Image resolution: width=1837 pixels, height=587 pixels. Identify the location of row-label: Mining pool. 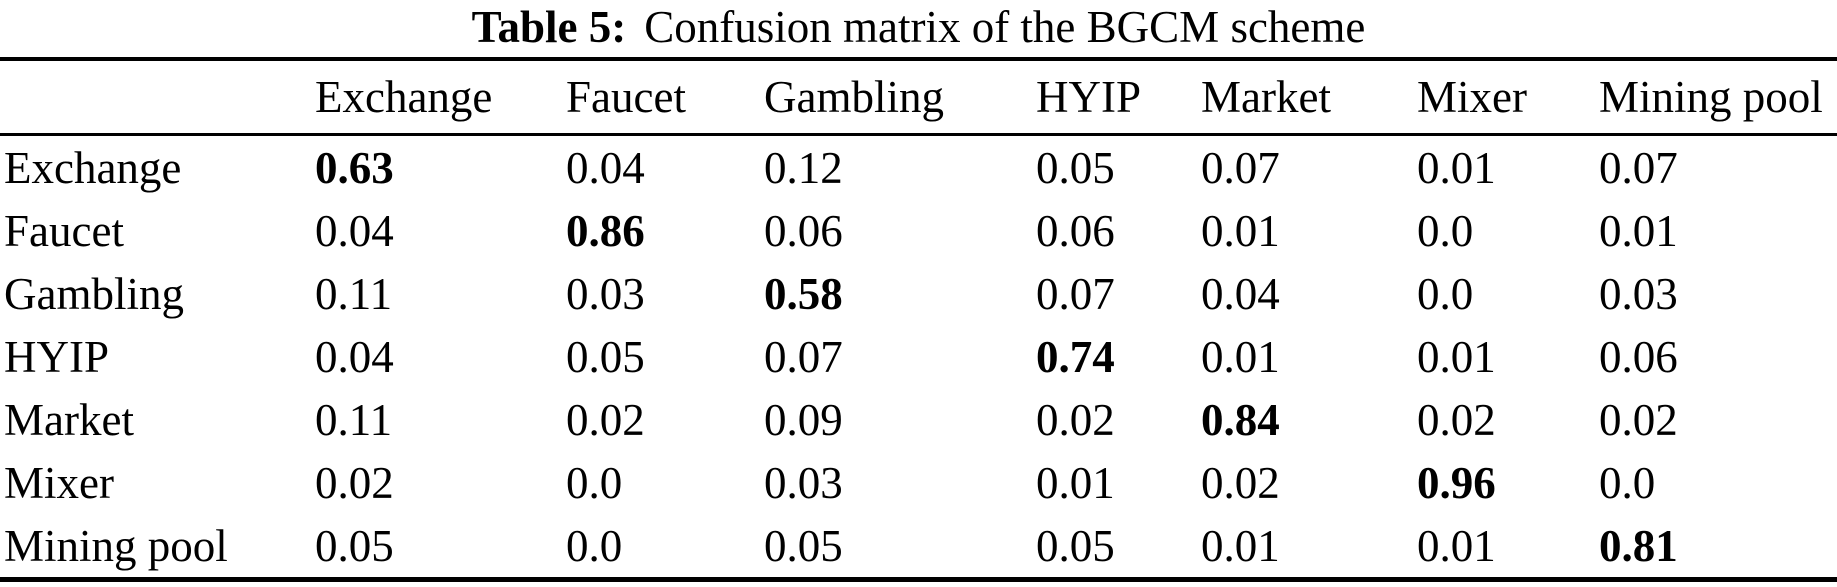
(116, 545).